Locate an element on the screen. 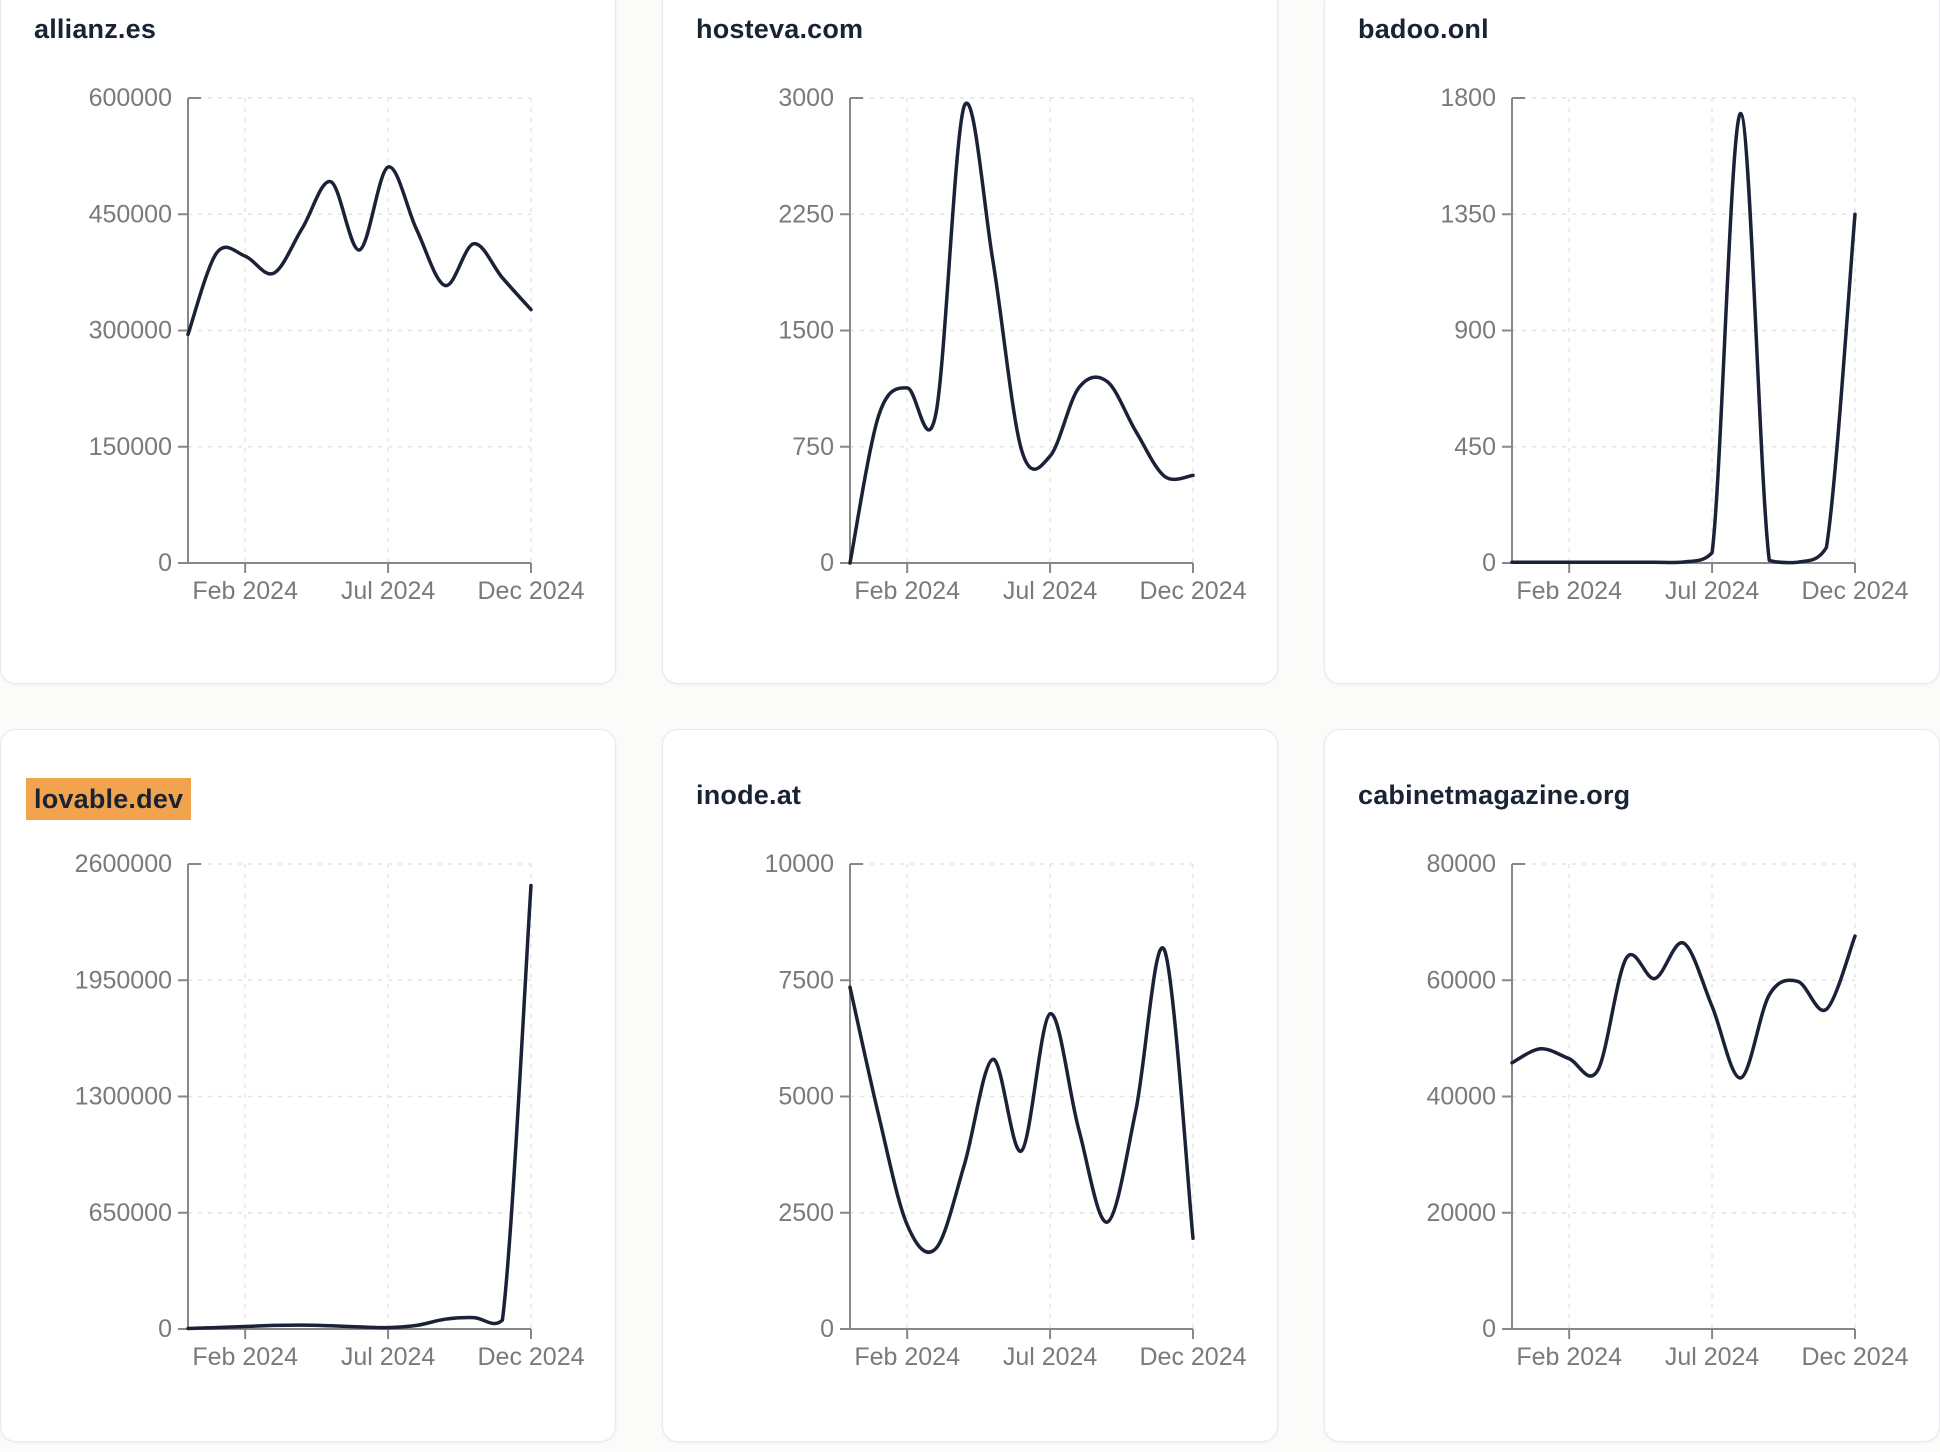 Image resolution: width=1940 pixels, height=1452 pixels. svg-text: 300000 is located at coordinates (130, 331).